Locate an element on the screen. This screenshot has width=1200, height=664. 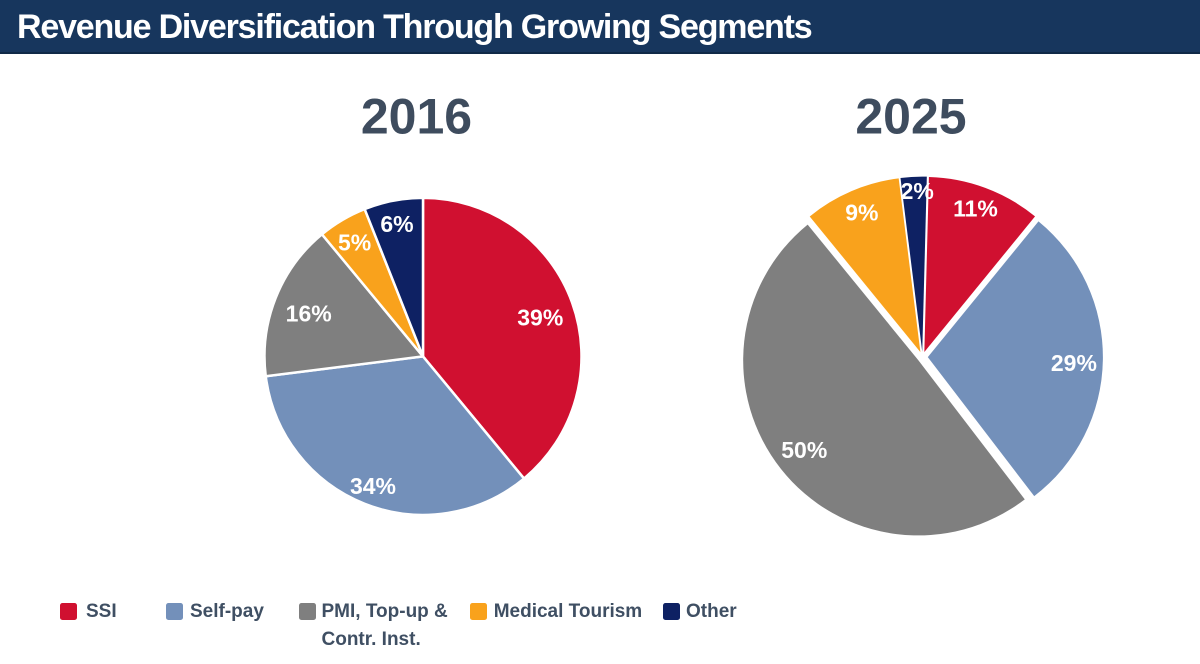
svg-text: 9% is located at coordinates (861, 212).